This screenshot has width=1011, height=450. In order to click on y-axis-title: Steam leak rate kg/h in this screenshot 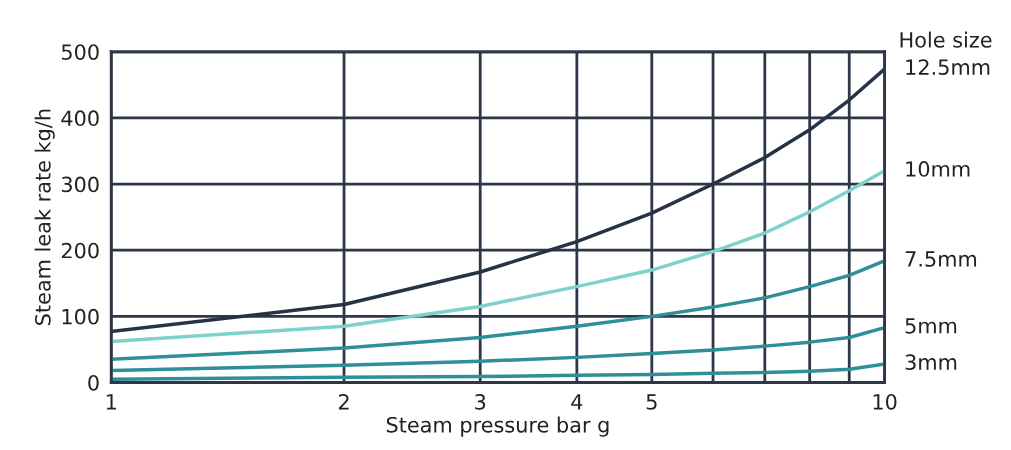, I will do `click(44, 217)`.